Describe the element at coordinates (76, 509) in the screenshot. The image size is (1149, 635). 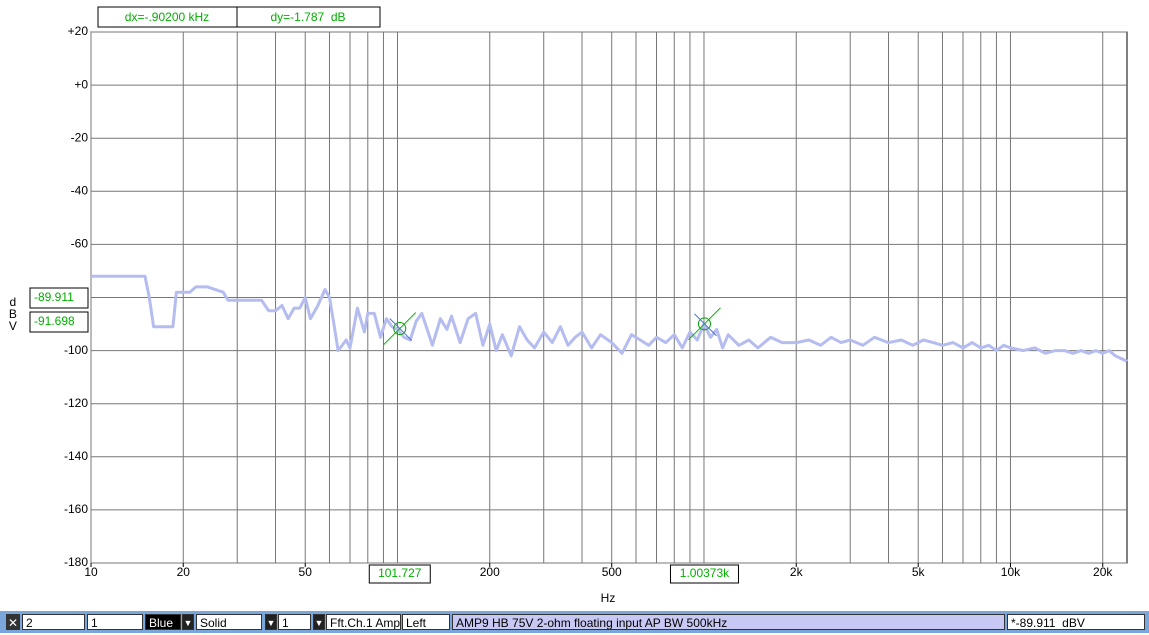
I see `y-tick-label: -160` at that location.